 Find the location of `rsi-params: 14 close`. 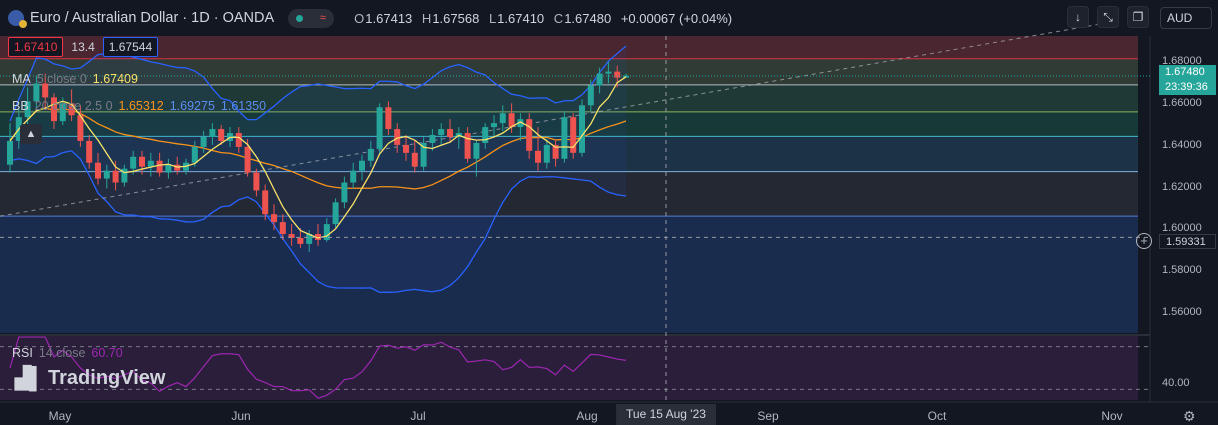

rsi-params: 14 close is located at coordinates (62, 353).